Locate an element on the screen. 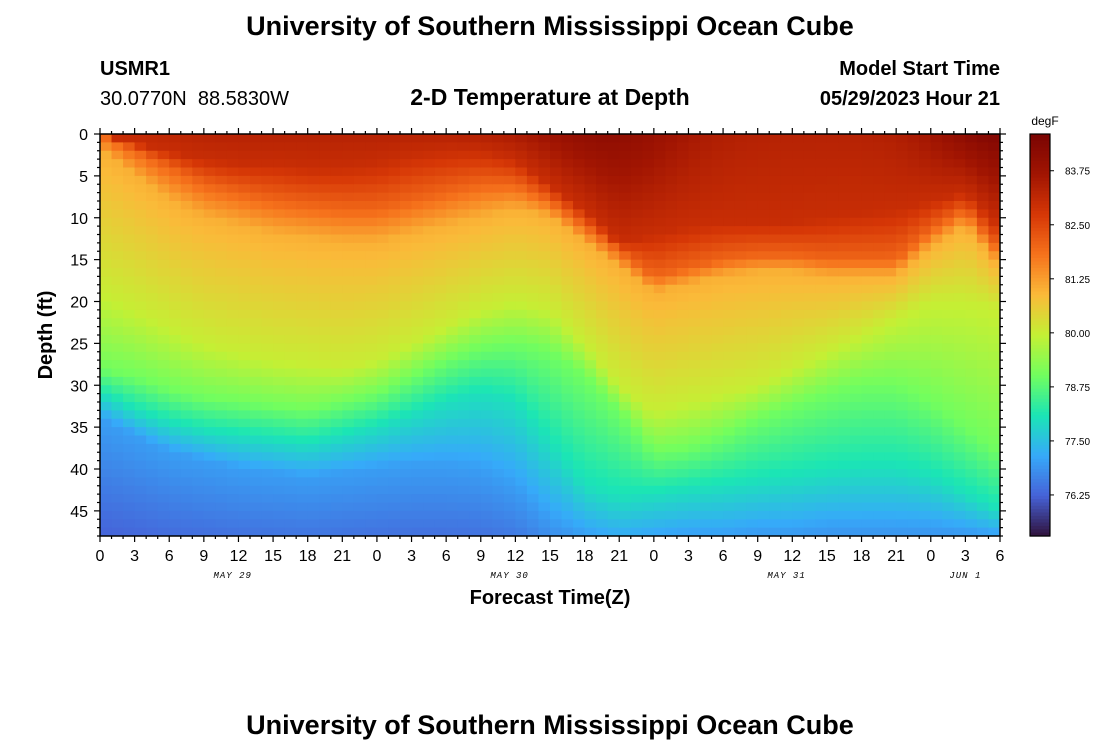 The width and height of the screenshot is (1100, 750). x-tick-label: 18 is located at coordinates (308, 556).